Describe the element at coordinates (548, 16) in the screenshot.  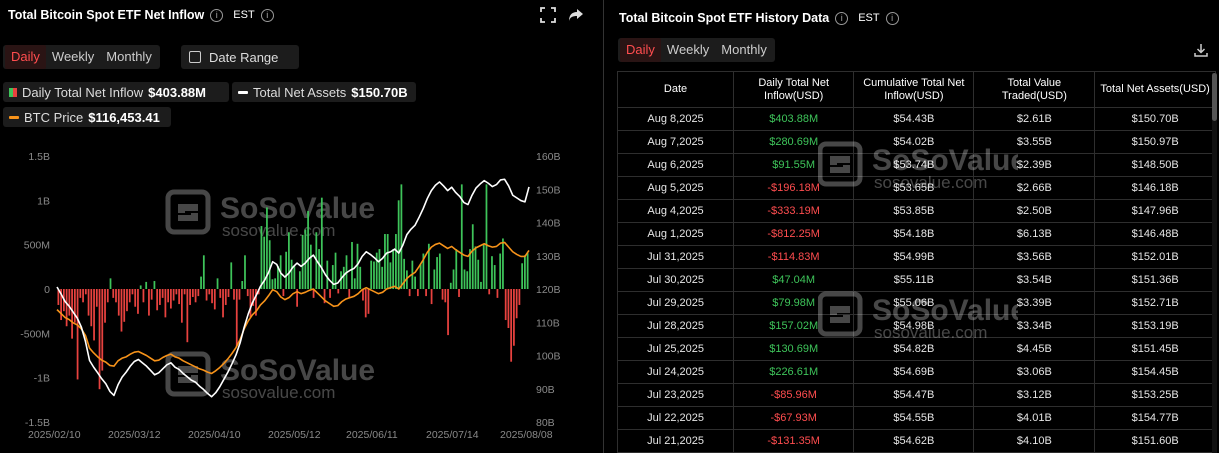
I see `fullscreen-icon` at that location.